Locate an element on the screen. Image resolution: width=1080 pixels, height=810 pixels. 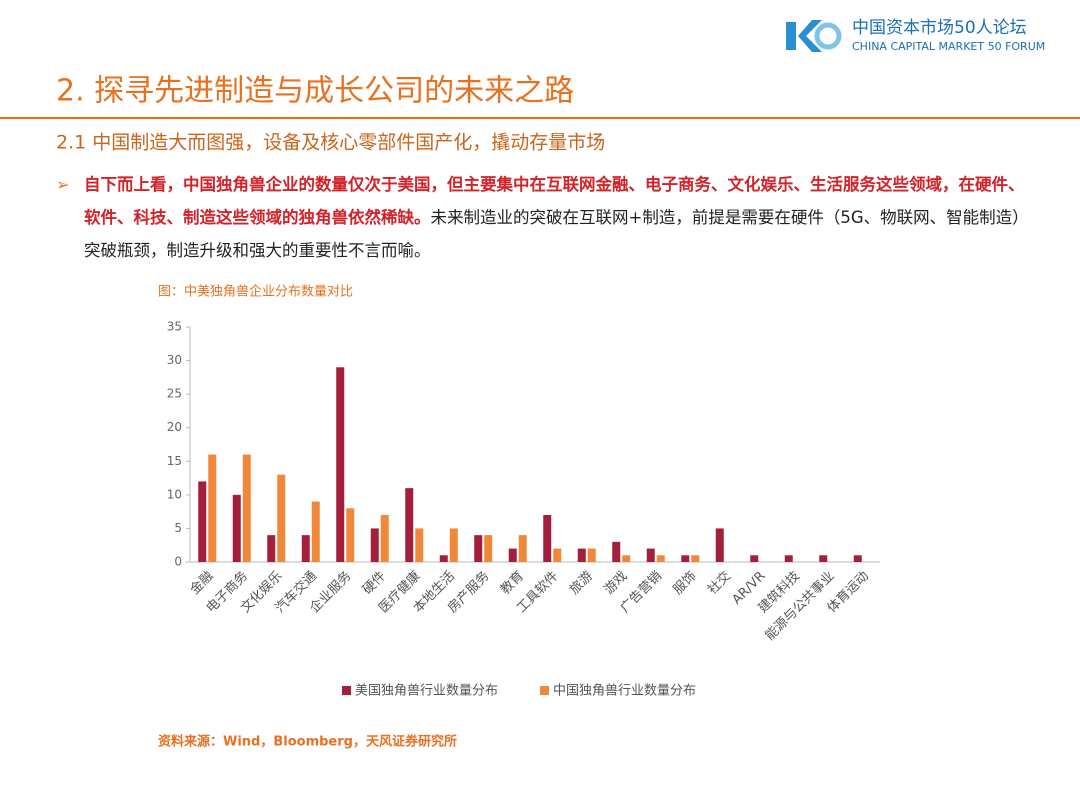
y-tick-label: 35 is located at coordinates (174, 327).